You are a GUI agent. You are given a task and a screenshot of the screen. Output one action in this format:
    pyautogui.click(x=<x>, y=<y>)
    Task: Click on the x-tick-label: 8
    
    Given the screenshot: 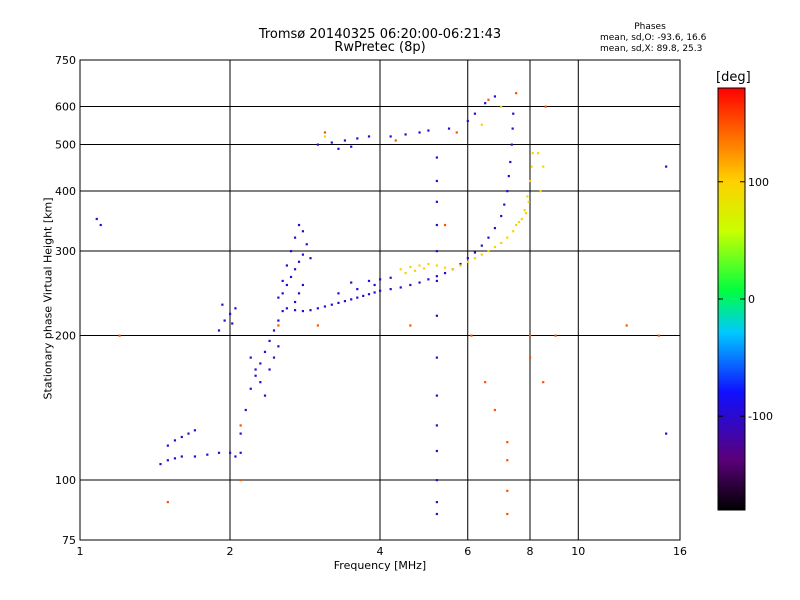 What is the action you would take?
    pyautogui.click(x=530, y=551)
    